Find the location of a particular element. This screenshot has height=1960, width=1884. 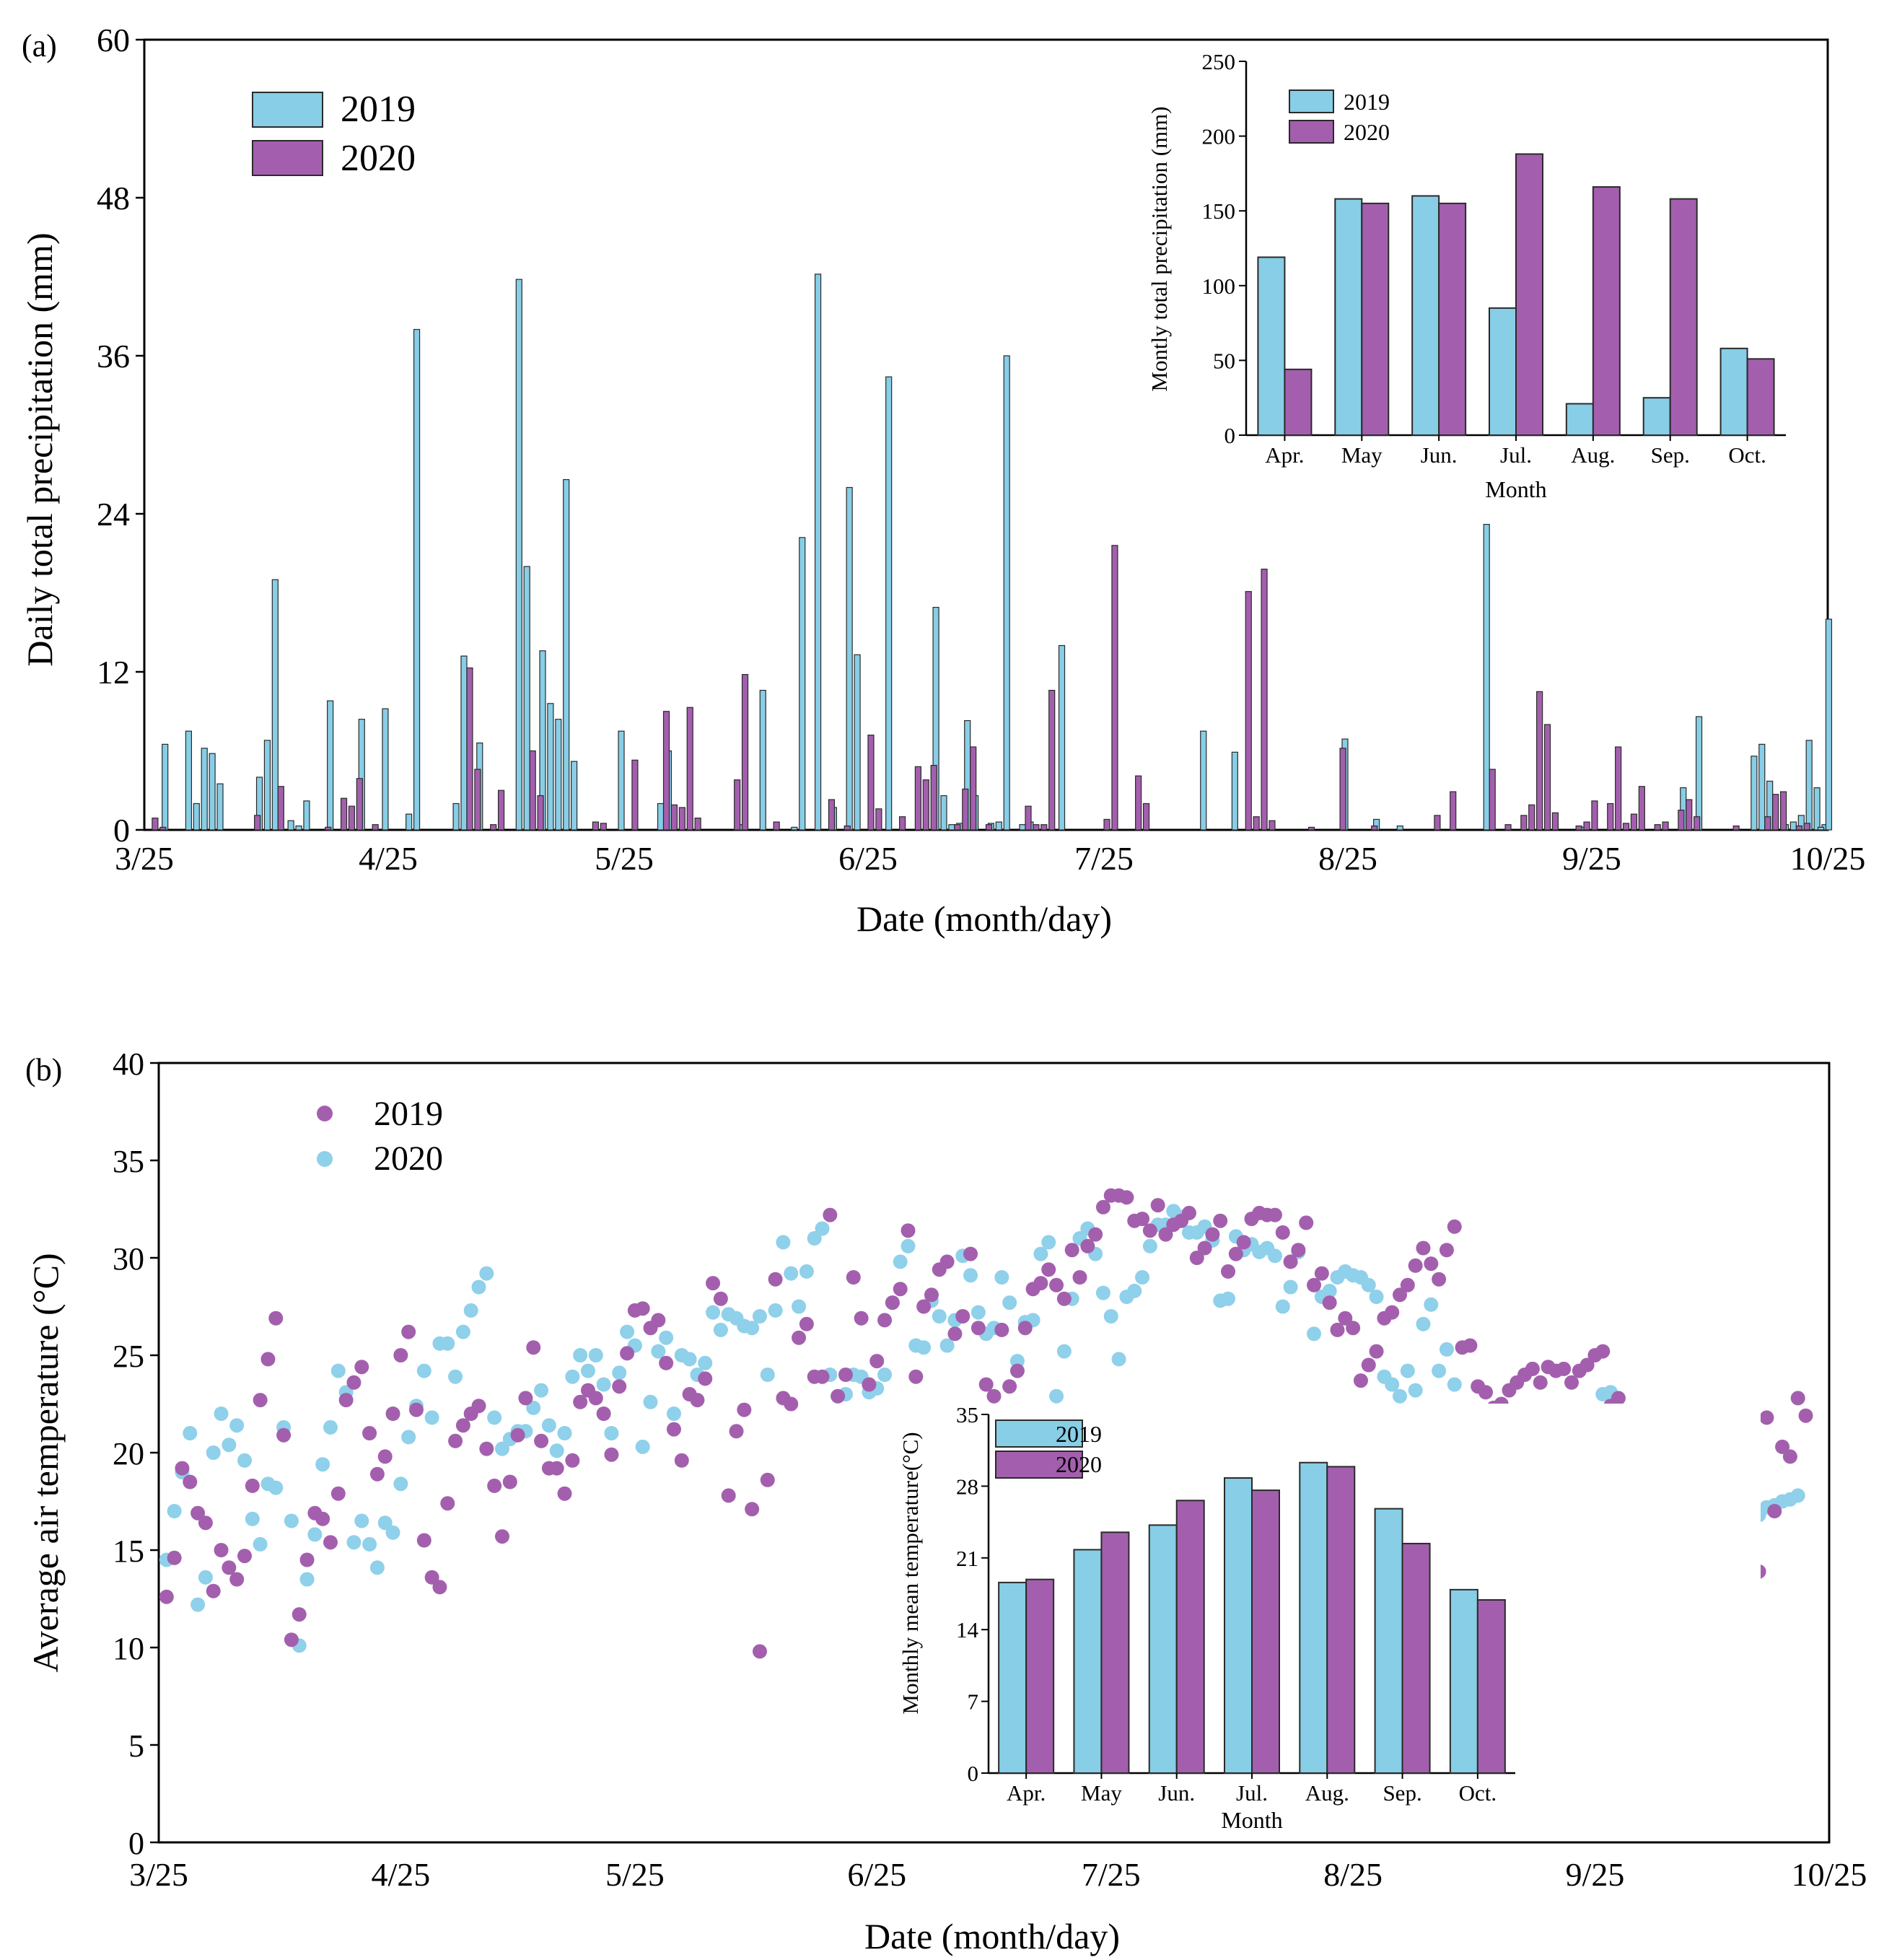

inset-a-y-label: Montly total precipitation (mm) is located at coordinates (1159, 248).